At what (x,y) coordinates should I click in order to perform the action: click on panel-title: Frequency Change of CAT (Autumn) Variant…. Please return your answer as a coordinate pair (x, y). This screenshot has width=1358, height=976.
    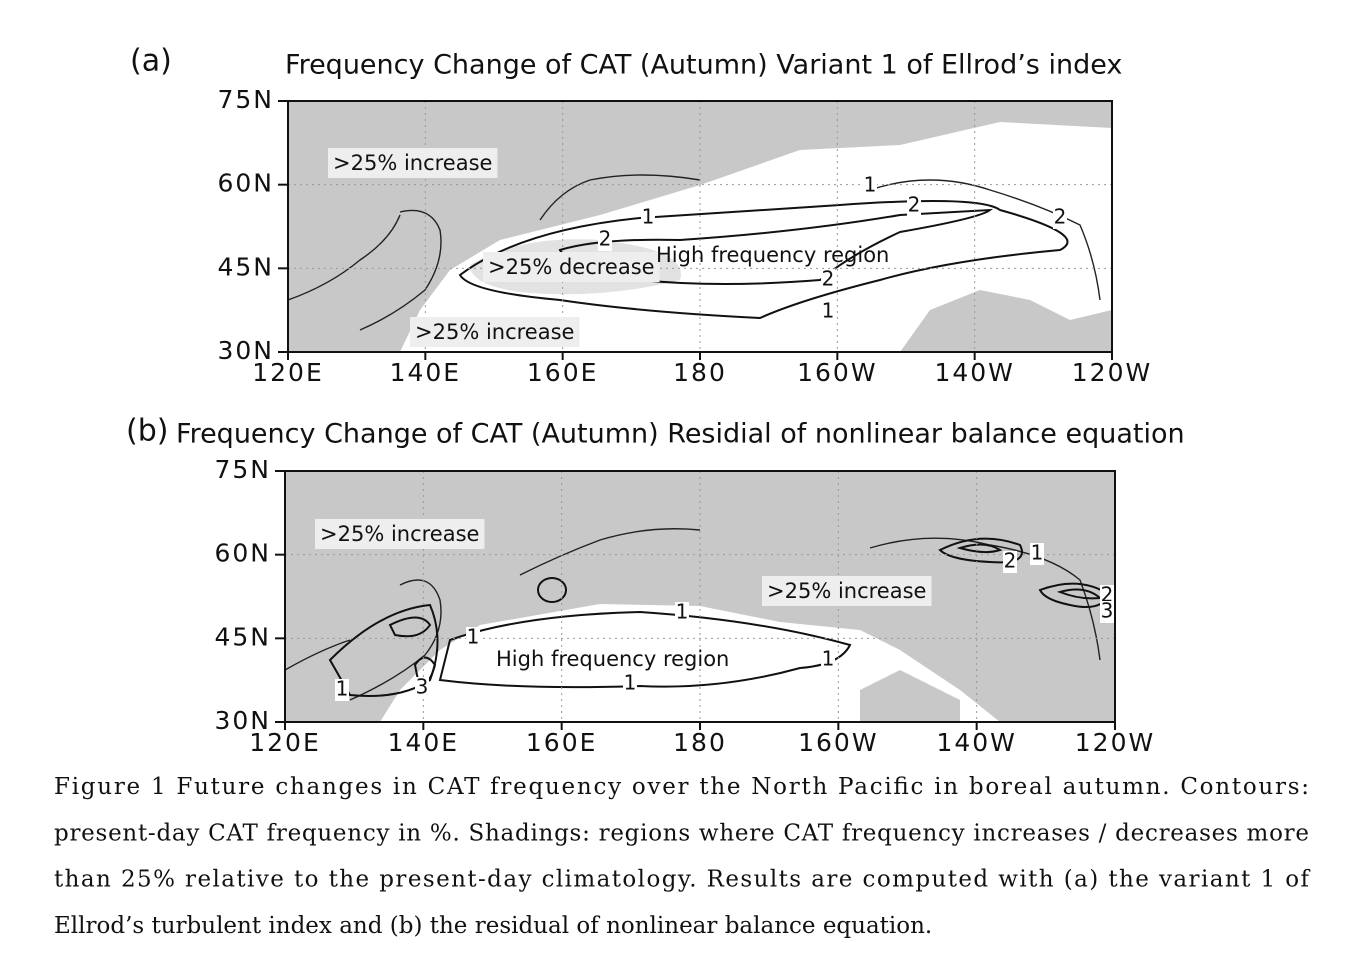
    Looking at the image, I should click on (703, 65).